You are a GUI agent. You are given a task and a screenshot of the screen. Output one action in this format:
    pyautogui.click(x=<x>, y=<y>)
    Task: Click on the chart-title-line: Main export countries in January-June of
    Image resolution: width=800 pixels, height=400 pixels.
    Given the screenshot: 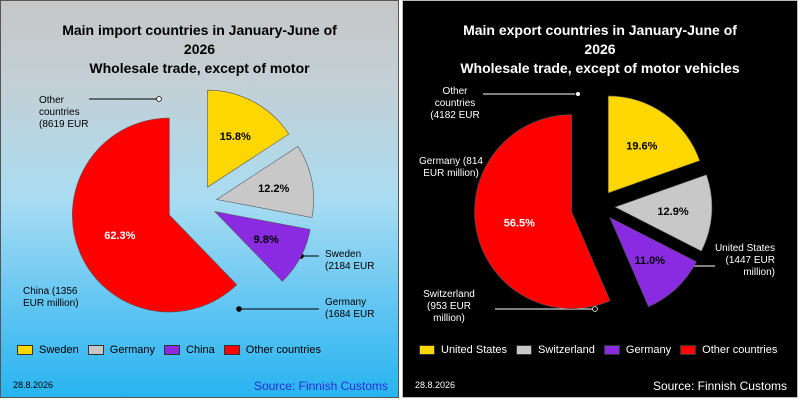 What is the action you would take?
    pyautogui.click(x=600, y=30)
    